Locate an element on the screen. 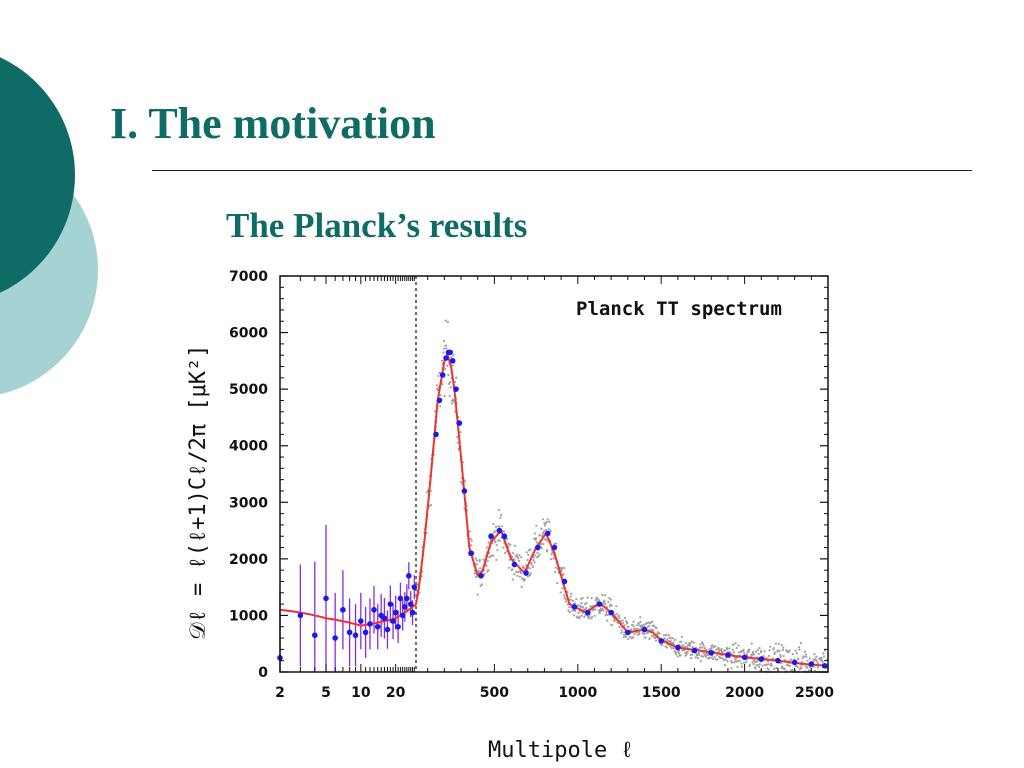 This screenshot has height=768, width=1024. y-tick-label: 7000 is located at coordinates (248, 277).